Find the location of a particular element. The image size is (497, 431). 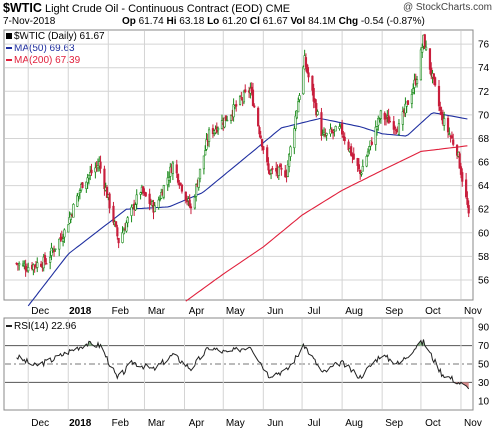

x-tick-label: Jun is located at coordinates (275, 311).